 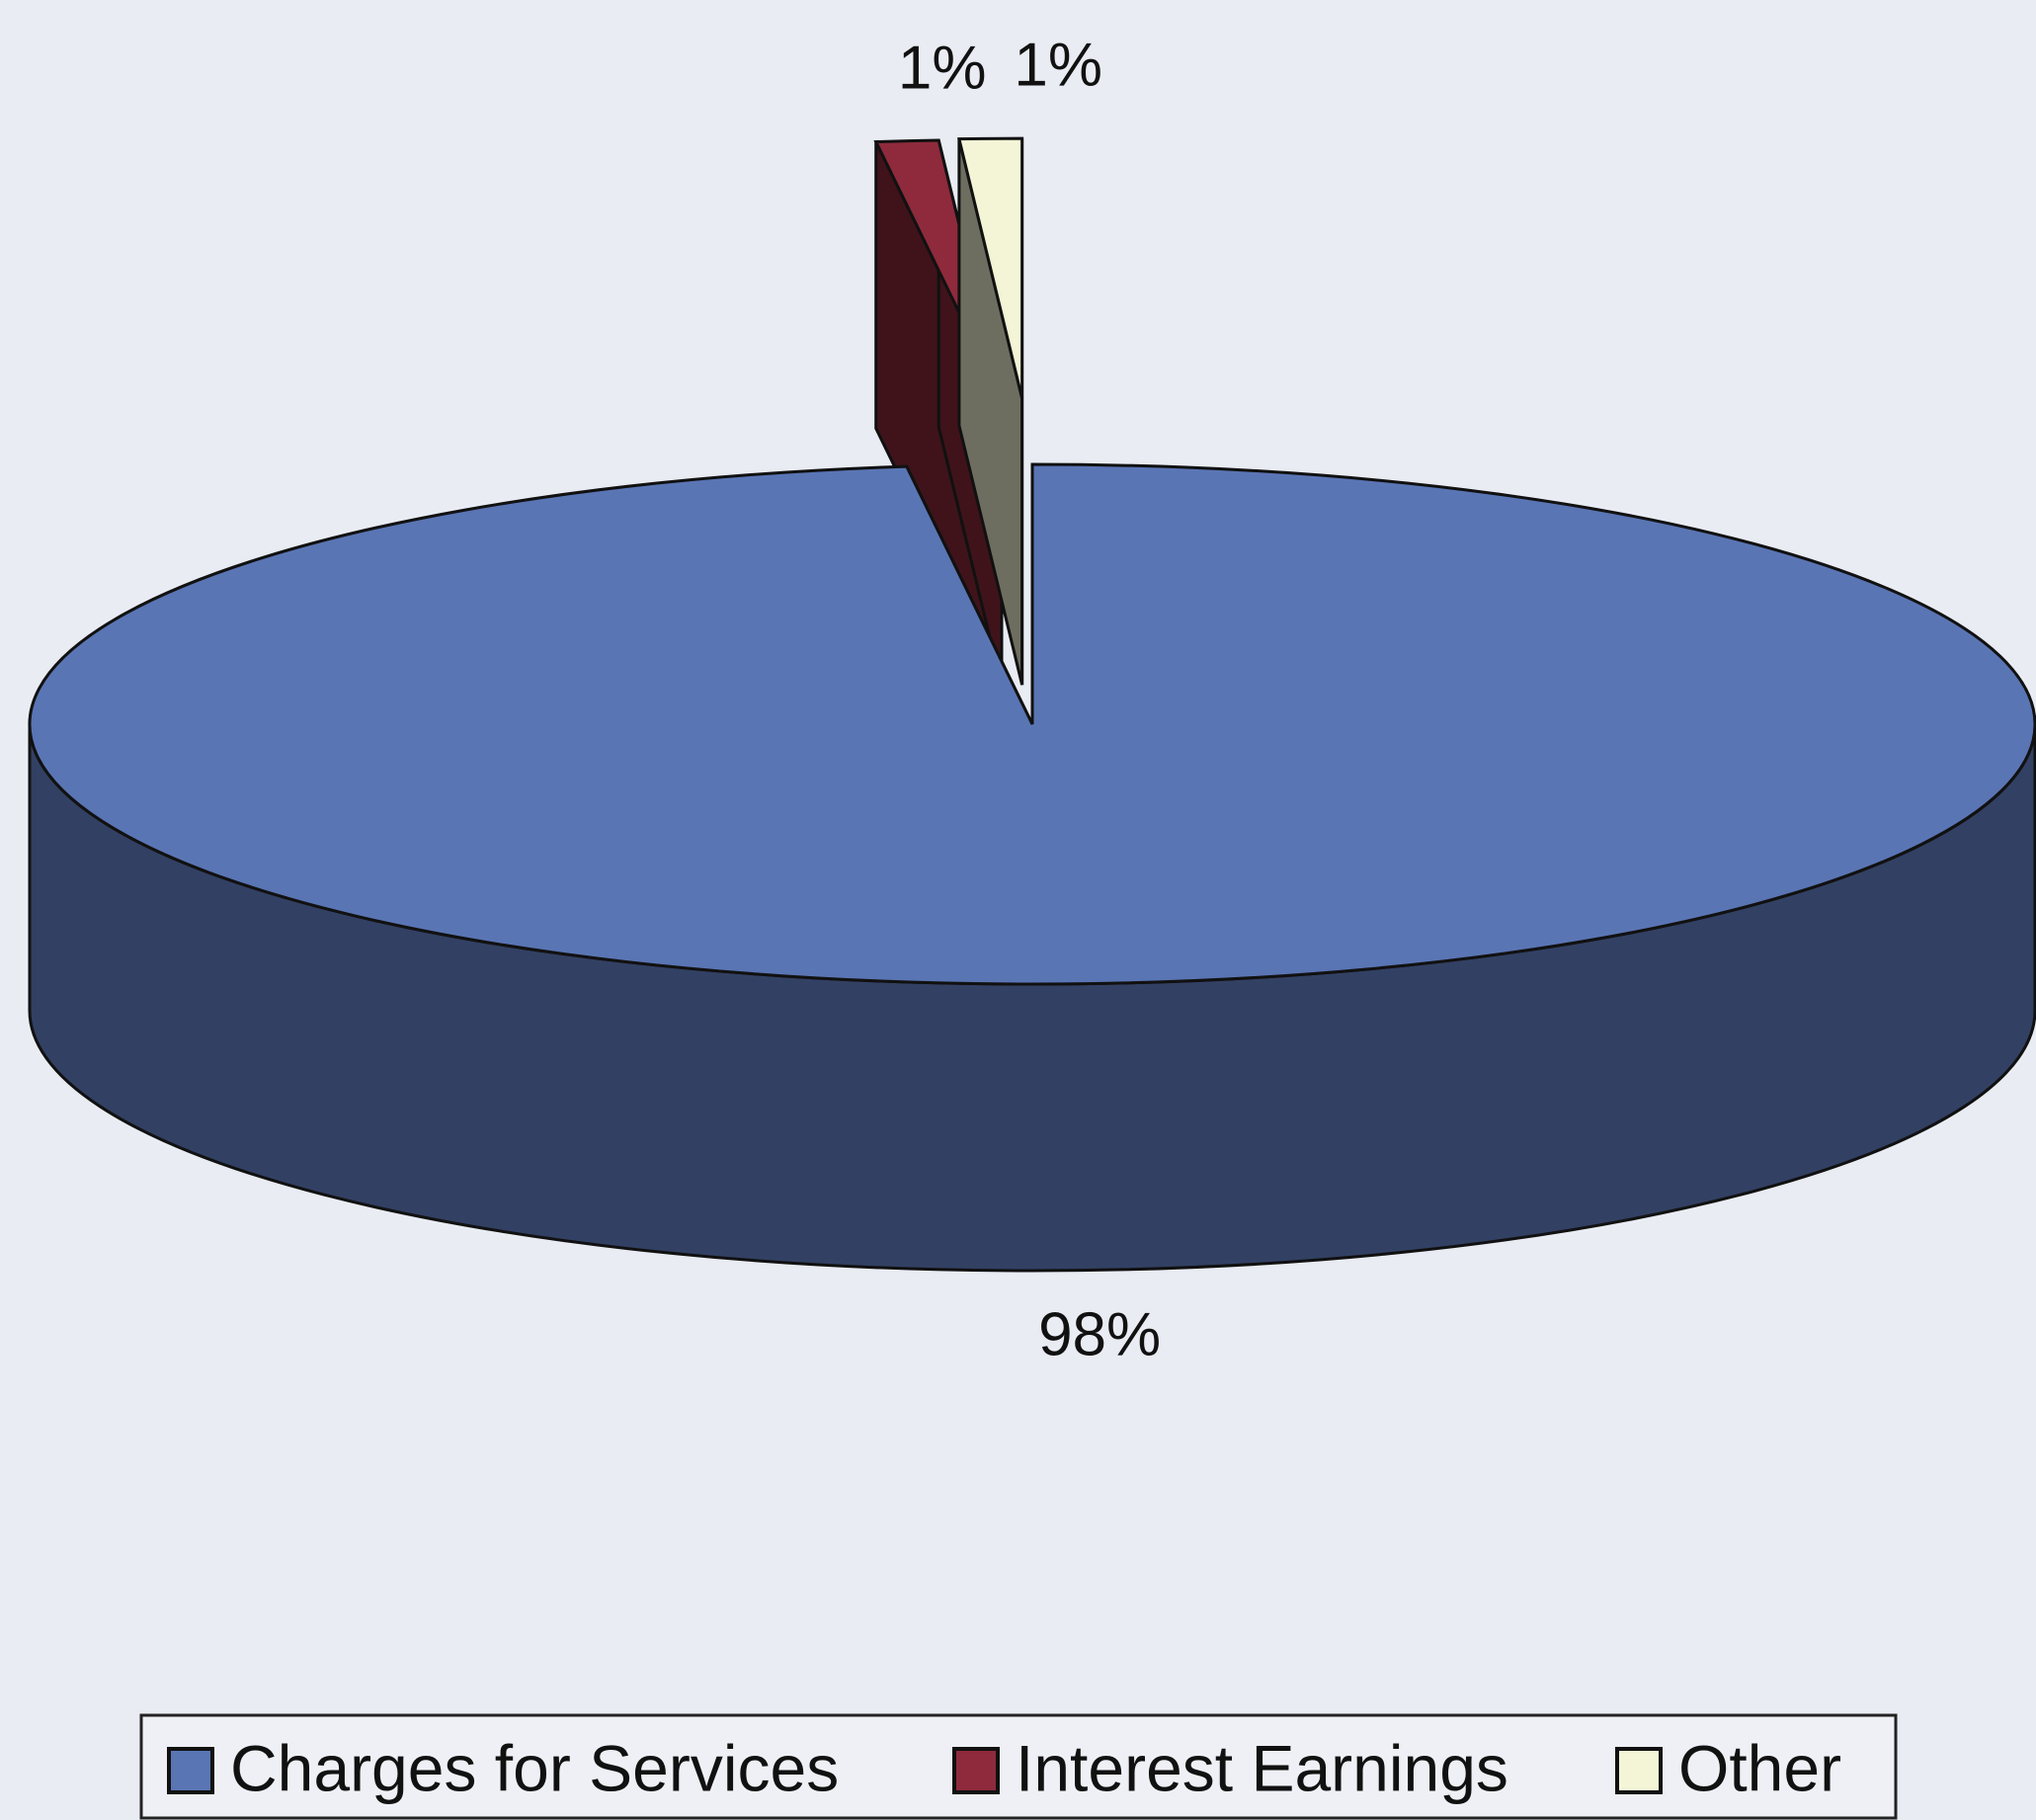 What do you see at coordinates (990, 267) in the screenshot?
I see `slice-top` at bounding box center [990, 267].